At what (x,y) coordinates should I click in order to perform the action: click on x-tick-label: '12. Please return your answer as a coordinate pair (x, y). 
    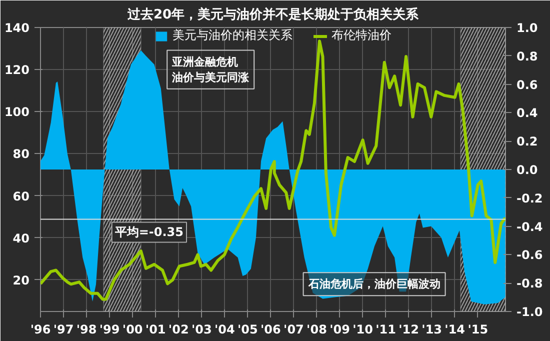
    Looking at the image, I should click on (409, 329).